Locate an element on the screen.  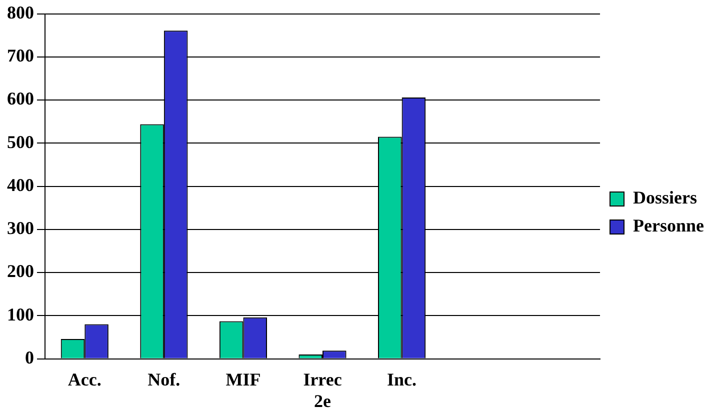
y-tick-label: 300 is located at coordinates (20, 228).